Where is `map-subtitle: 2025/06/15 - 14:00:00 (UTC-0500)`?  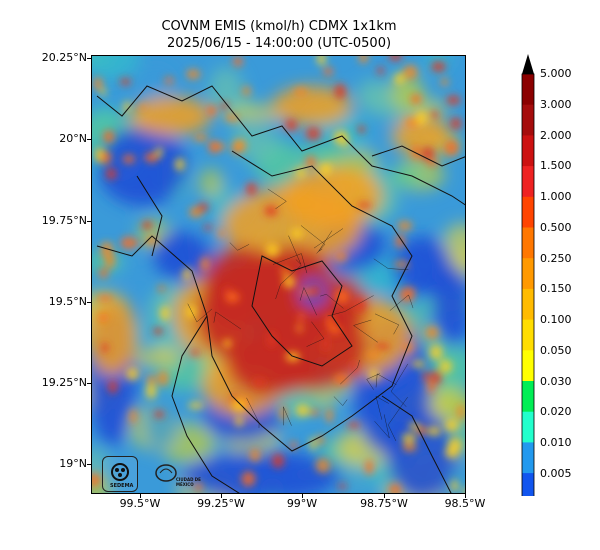 map-subtitle: 2025/06/15 - 14:00:00 (UTC-0500) is located at coordinates (279, 43).